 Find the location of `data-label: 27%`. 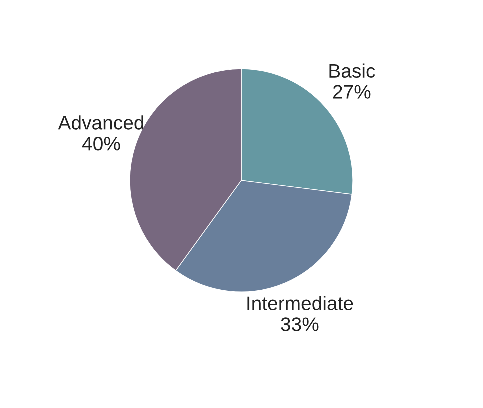

data-label: 27% is located at coordinates (352, 92).